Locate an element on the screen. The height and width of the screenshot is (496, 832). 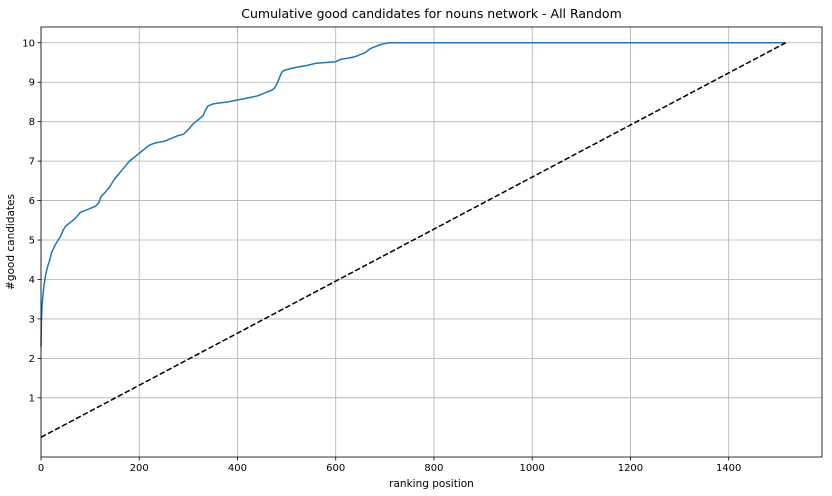
y-tick-label: 7 is located at coordinates (32, 162).